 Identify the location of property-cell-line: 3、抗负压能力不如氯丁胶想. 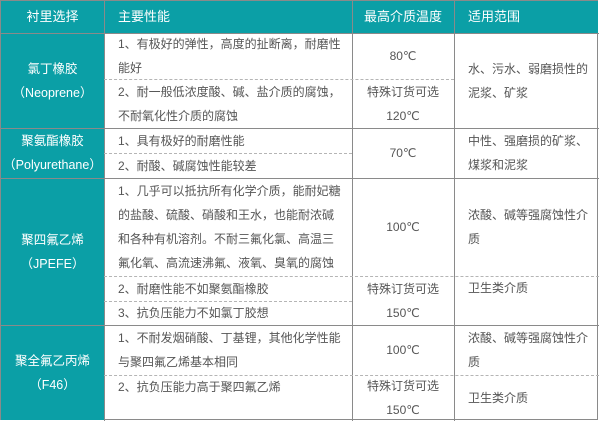
(193, 313).